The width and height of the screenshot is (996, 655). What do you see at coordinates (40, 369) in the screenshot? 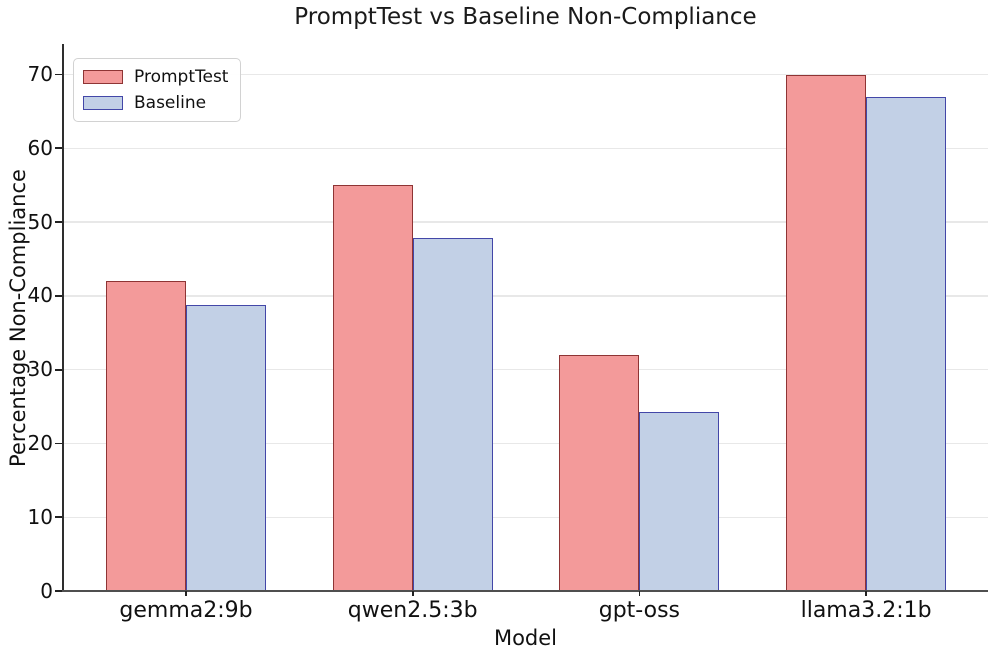
I see `y-tick-label-30: 30` at bounding box center [40, 369].